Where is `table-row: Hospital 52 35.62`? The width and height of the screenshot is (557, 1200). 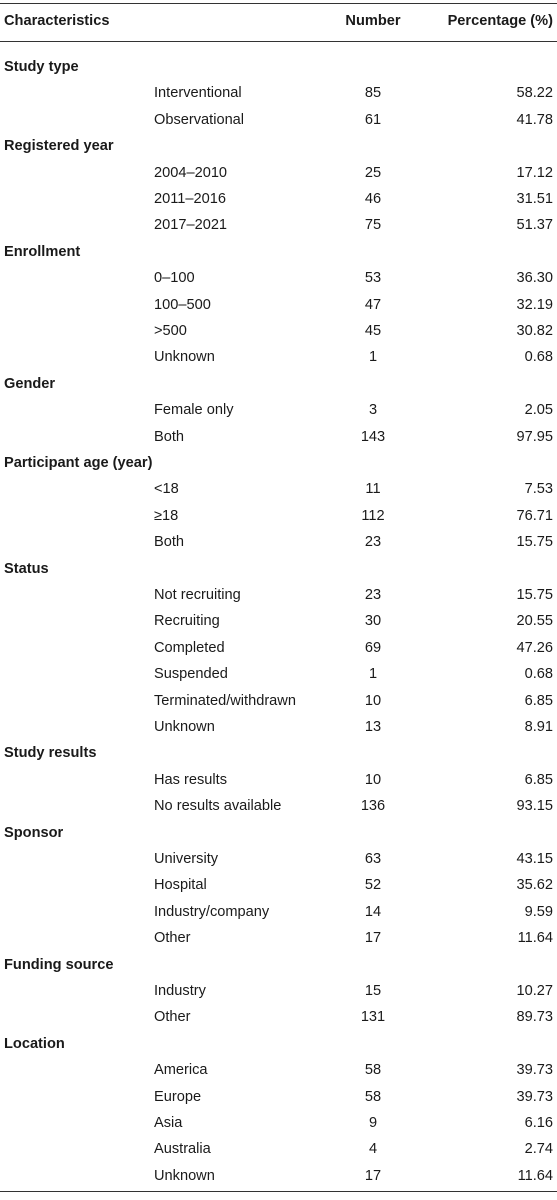
table-row: Hospital 52 35.62 is located at coordinates (278, 885).